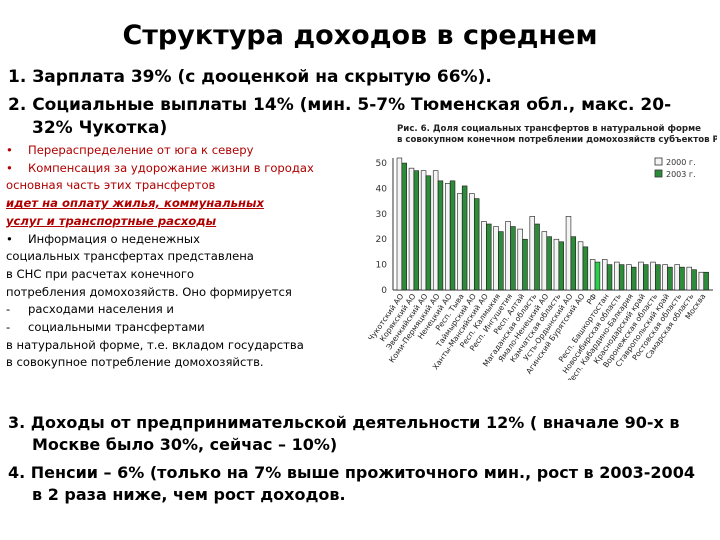  Describe the element at coordinates (141, 150) in the screenshot. I see `bullet-text: Перераспределение от юга к северу` at that location.